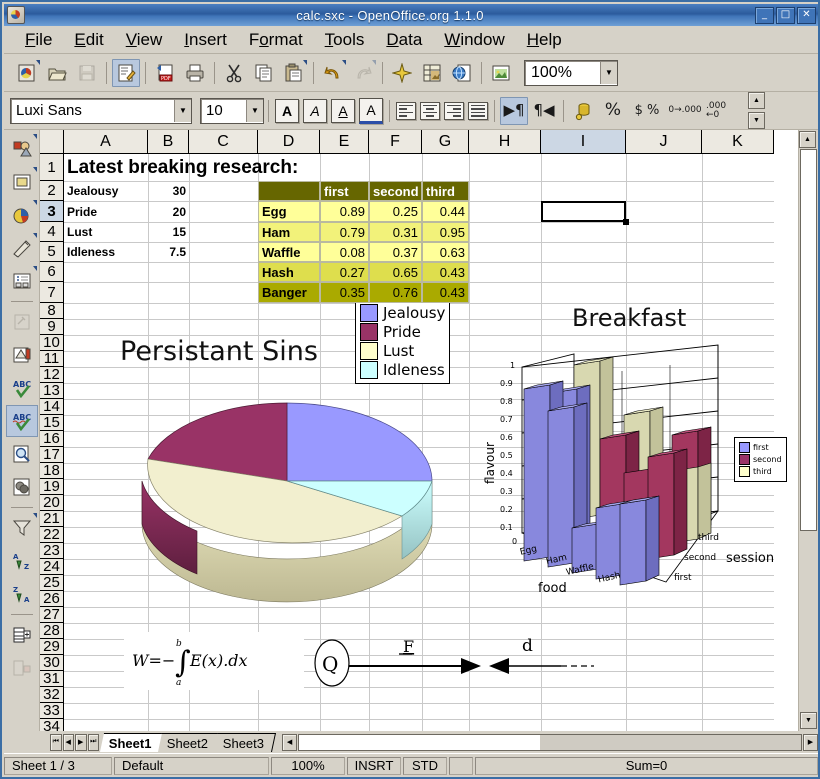 This screenshot has height=779, width=820. What do you see at coordinates (144, 39) in the screenshot?
I see `menu-view: View` at bounding box center [144, 39].